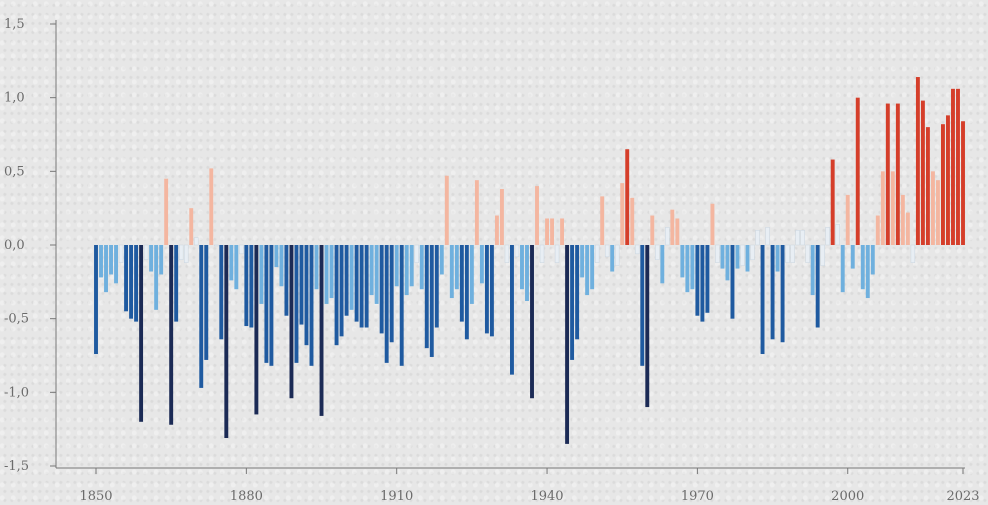  What do you see at coordinates (677, 231) in the screenshot?
I see `bar-1966` at bounding box center [677, 231].